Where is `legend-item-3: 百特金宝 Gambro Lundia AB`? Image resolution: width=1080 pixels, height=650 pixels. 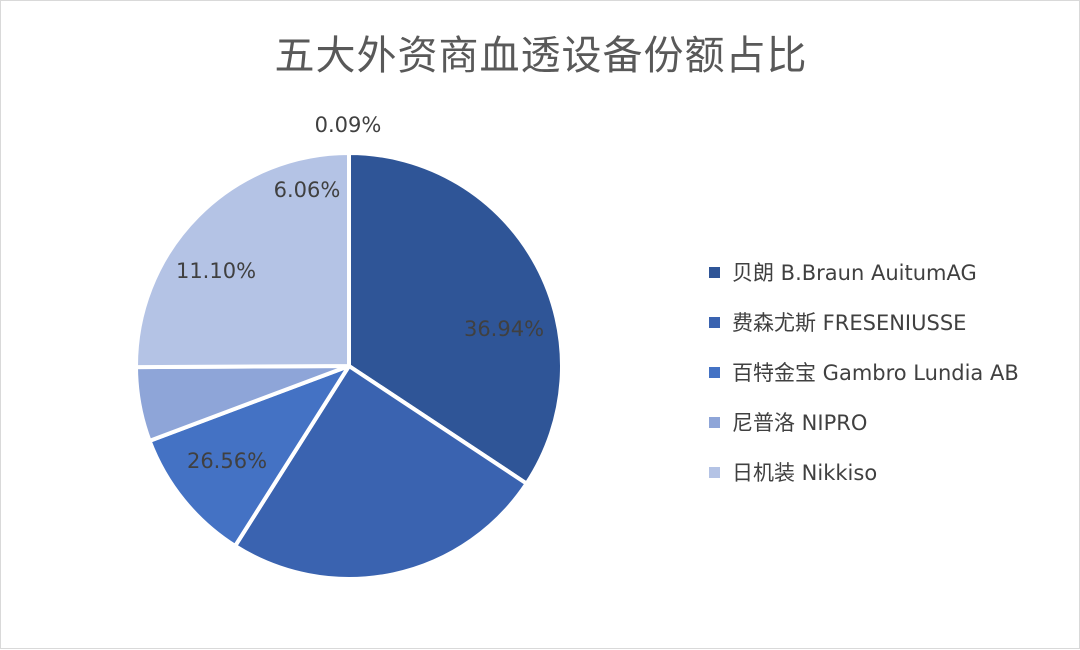
legend-item-3: 百特金宝 Gambro Lundia AB is located at coordinates (864, 372).